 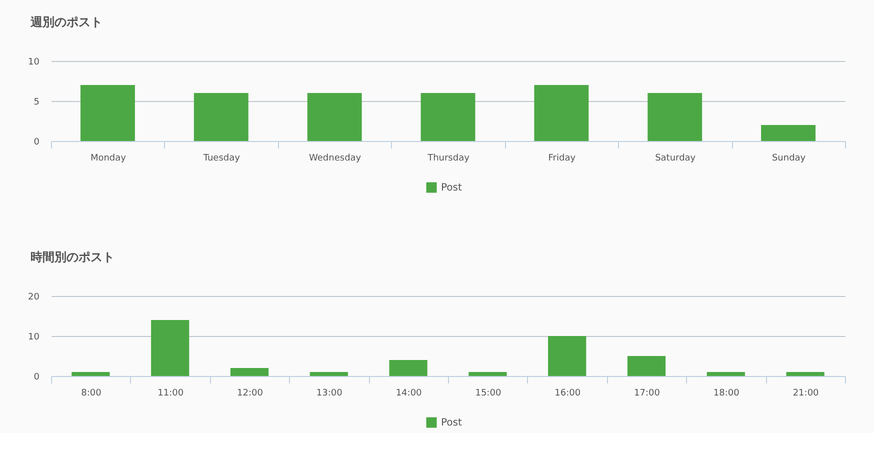 I want to click on x-tick-label: 18:00, so click(x=726, y=393).